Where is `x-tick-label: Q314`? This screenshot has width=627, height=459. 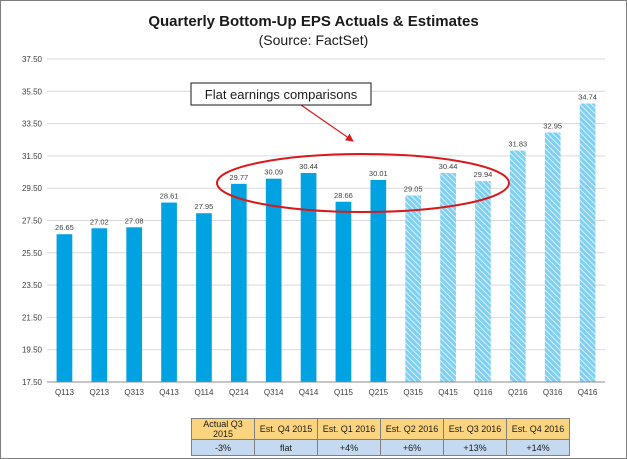 x-tick-label: Q314 is located at coordinates (274, 392).